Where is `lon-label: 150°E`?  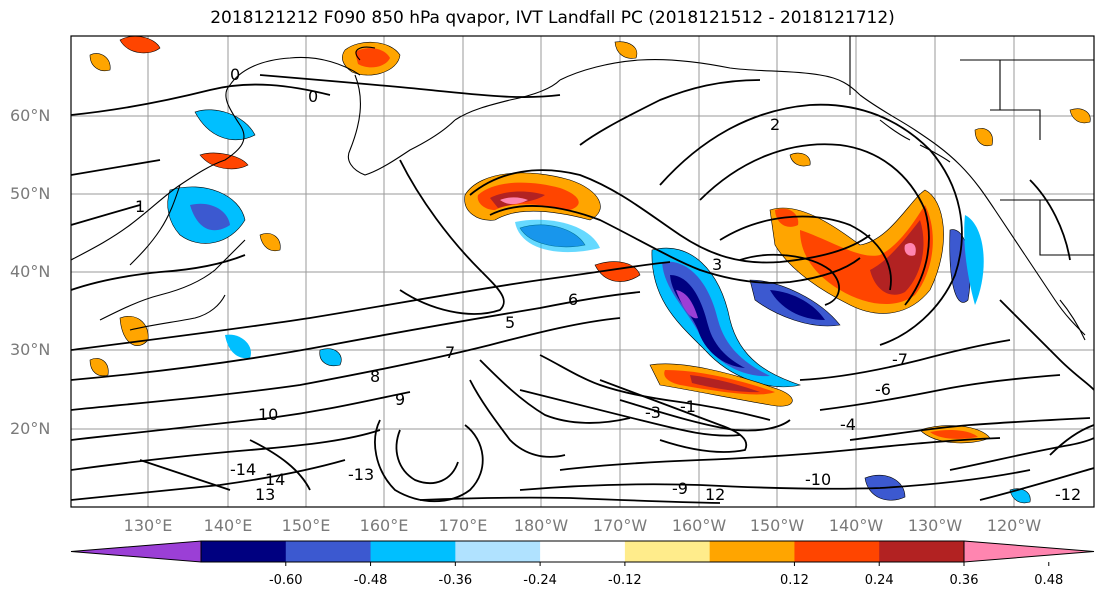
lon-label: 150°E is located at coordinates (306, 525).